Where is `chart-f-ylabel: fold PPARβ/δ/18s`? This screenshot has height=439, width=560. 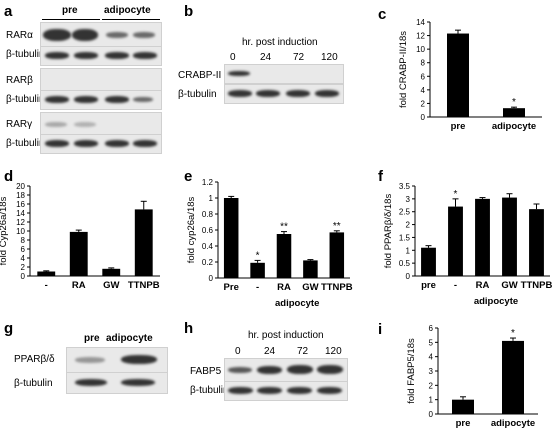
chart-f-ylabel: fold PPARβ/δ/18s is located at coordinates (388, 231).